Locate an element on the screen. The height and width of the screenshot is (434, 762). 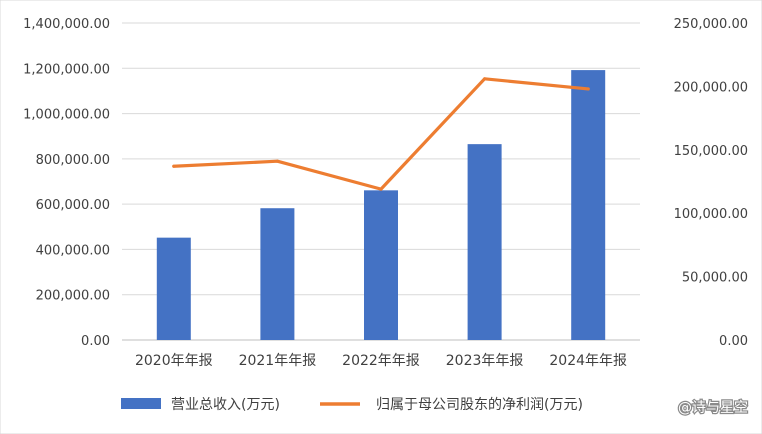
x-axis-labels: 2020年年报 2021年年报 2022年年报 2023年年报 2024年年报 is located at coordinates (381, 361).